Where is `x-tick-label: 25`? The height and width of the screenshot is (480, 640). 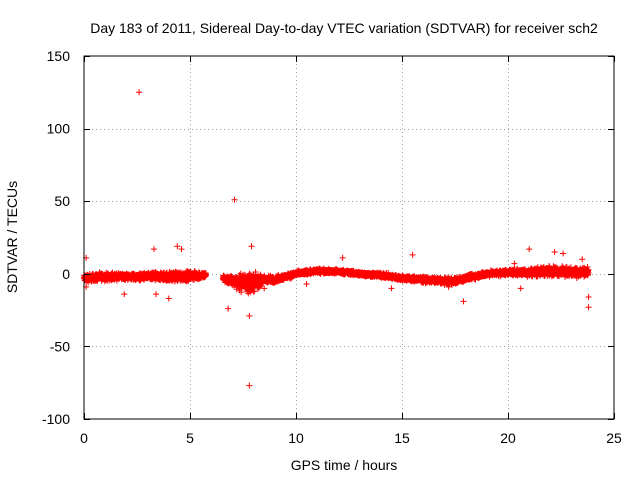 x-tick-label: 25 is located at coordinates (614, 438).